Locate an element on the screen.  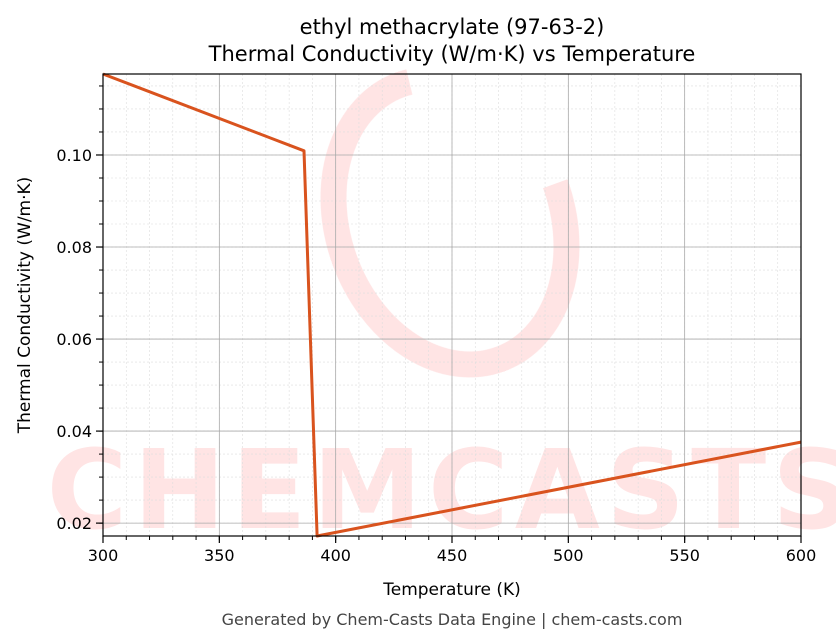
x-axis-label: Temperature (K) is located at coordinates (451, 590).